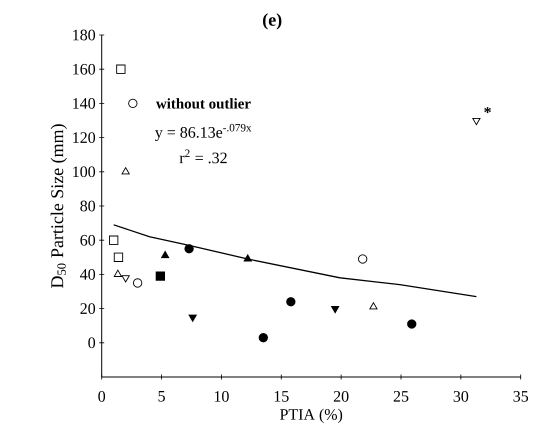 Image resolution: width=546 pixels, height=439 pixels. I want to click on y-tick-label: 180, so click(84, 35).